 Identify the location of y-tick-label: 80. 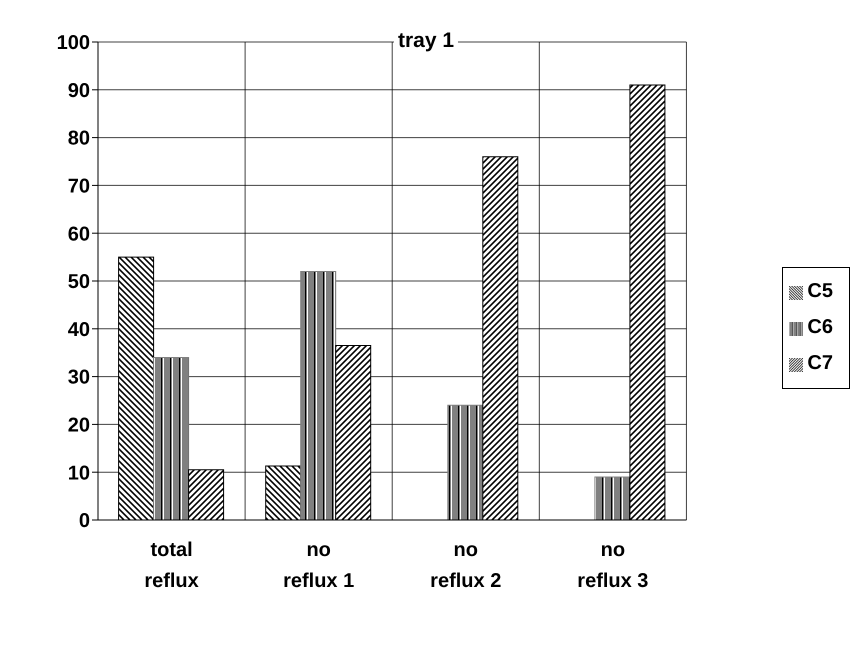
(79, 139).